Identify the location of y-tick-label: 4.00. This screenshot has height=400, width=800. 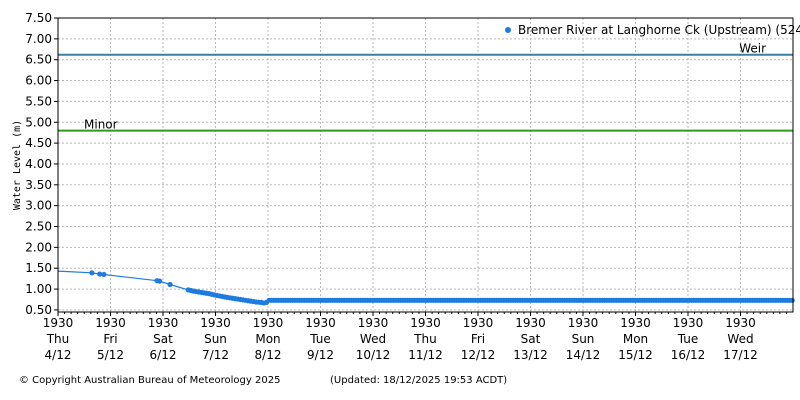
(38, 164).